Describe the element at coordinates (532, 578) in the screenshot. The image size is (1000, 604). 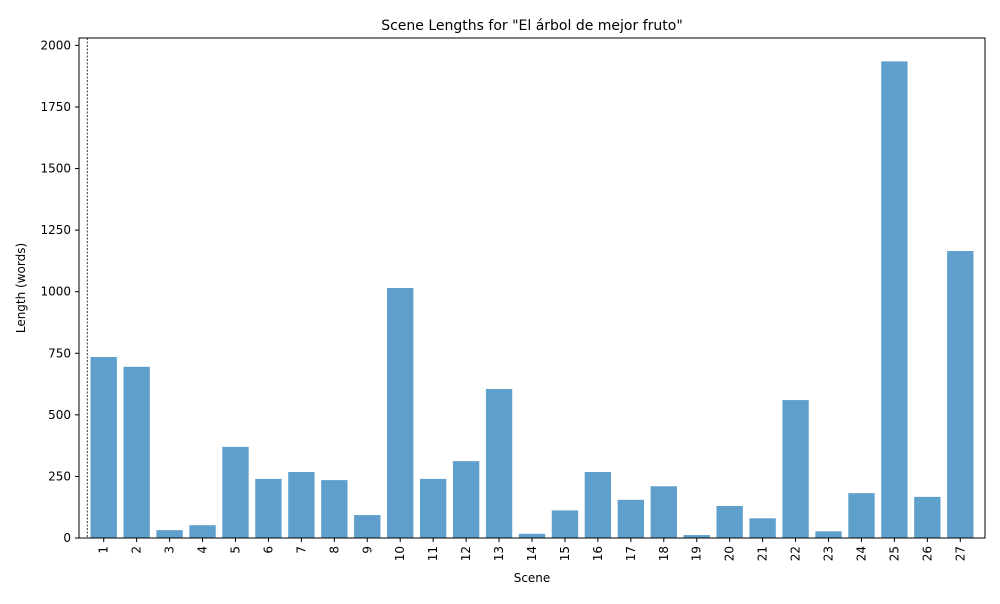
I see `x-axis-label: Scene` at that location.